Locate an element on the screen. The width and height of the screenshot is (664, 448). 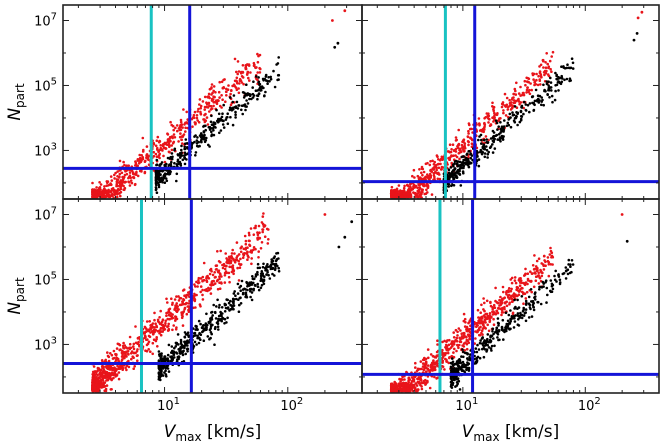
x-tick-label: 102 is located at coordinates (291, 405).